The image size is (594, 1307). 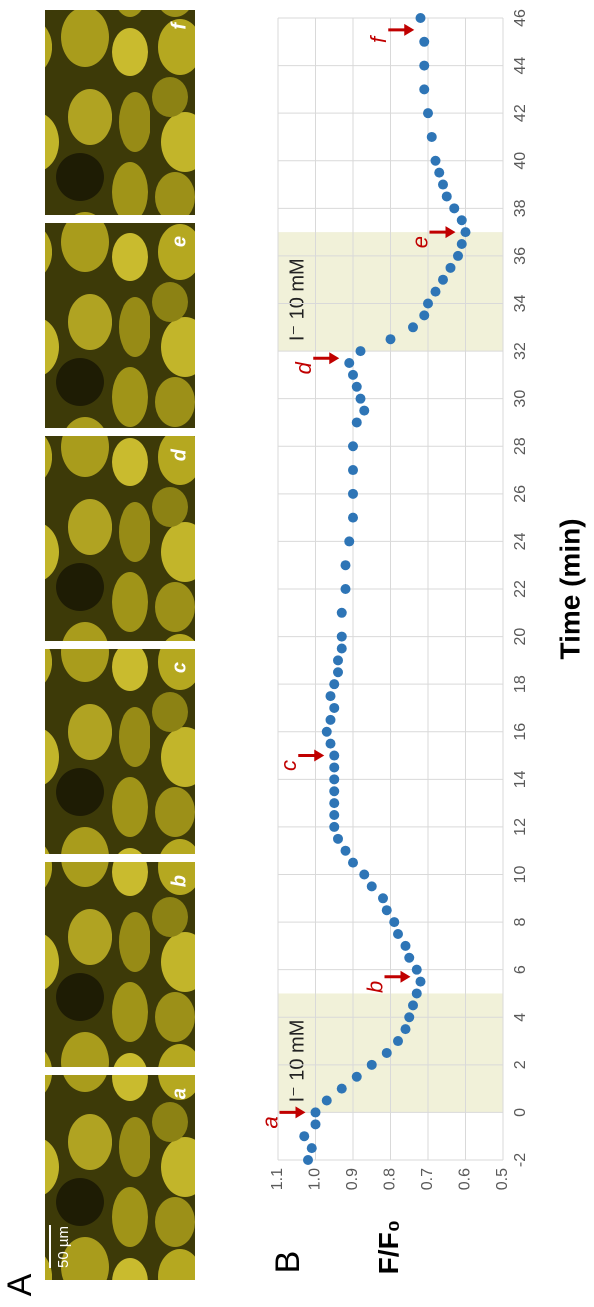 What do you see at coordinates (277, 1179) in the screenshot?
I see `y-tick-label: 1.1` at bounding box center [277, 1179].